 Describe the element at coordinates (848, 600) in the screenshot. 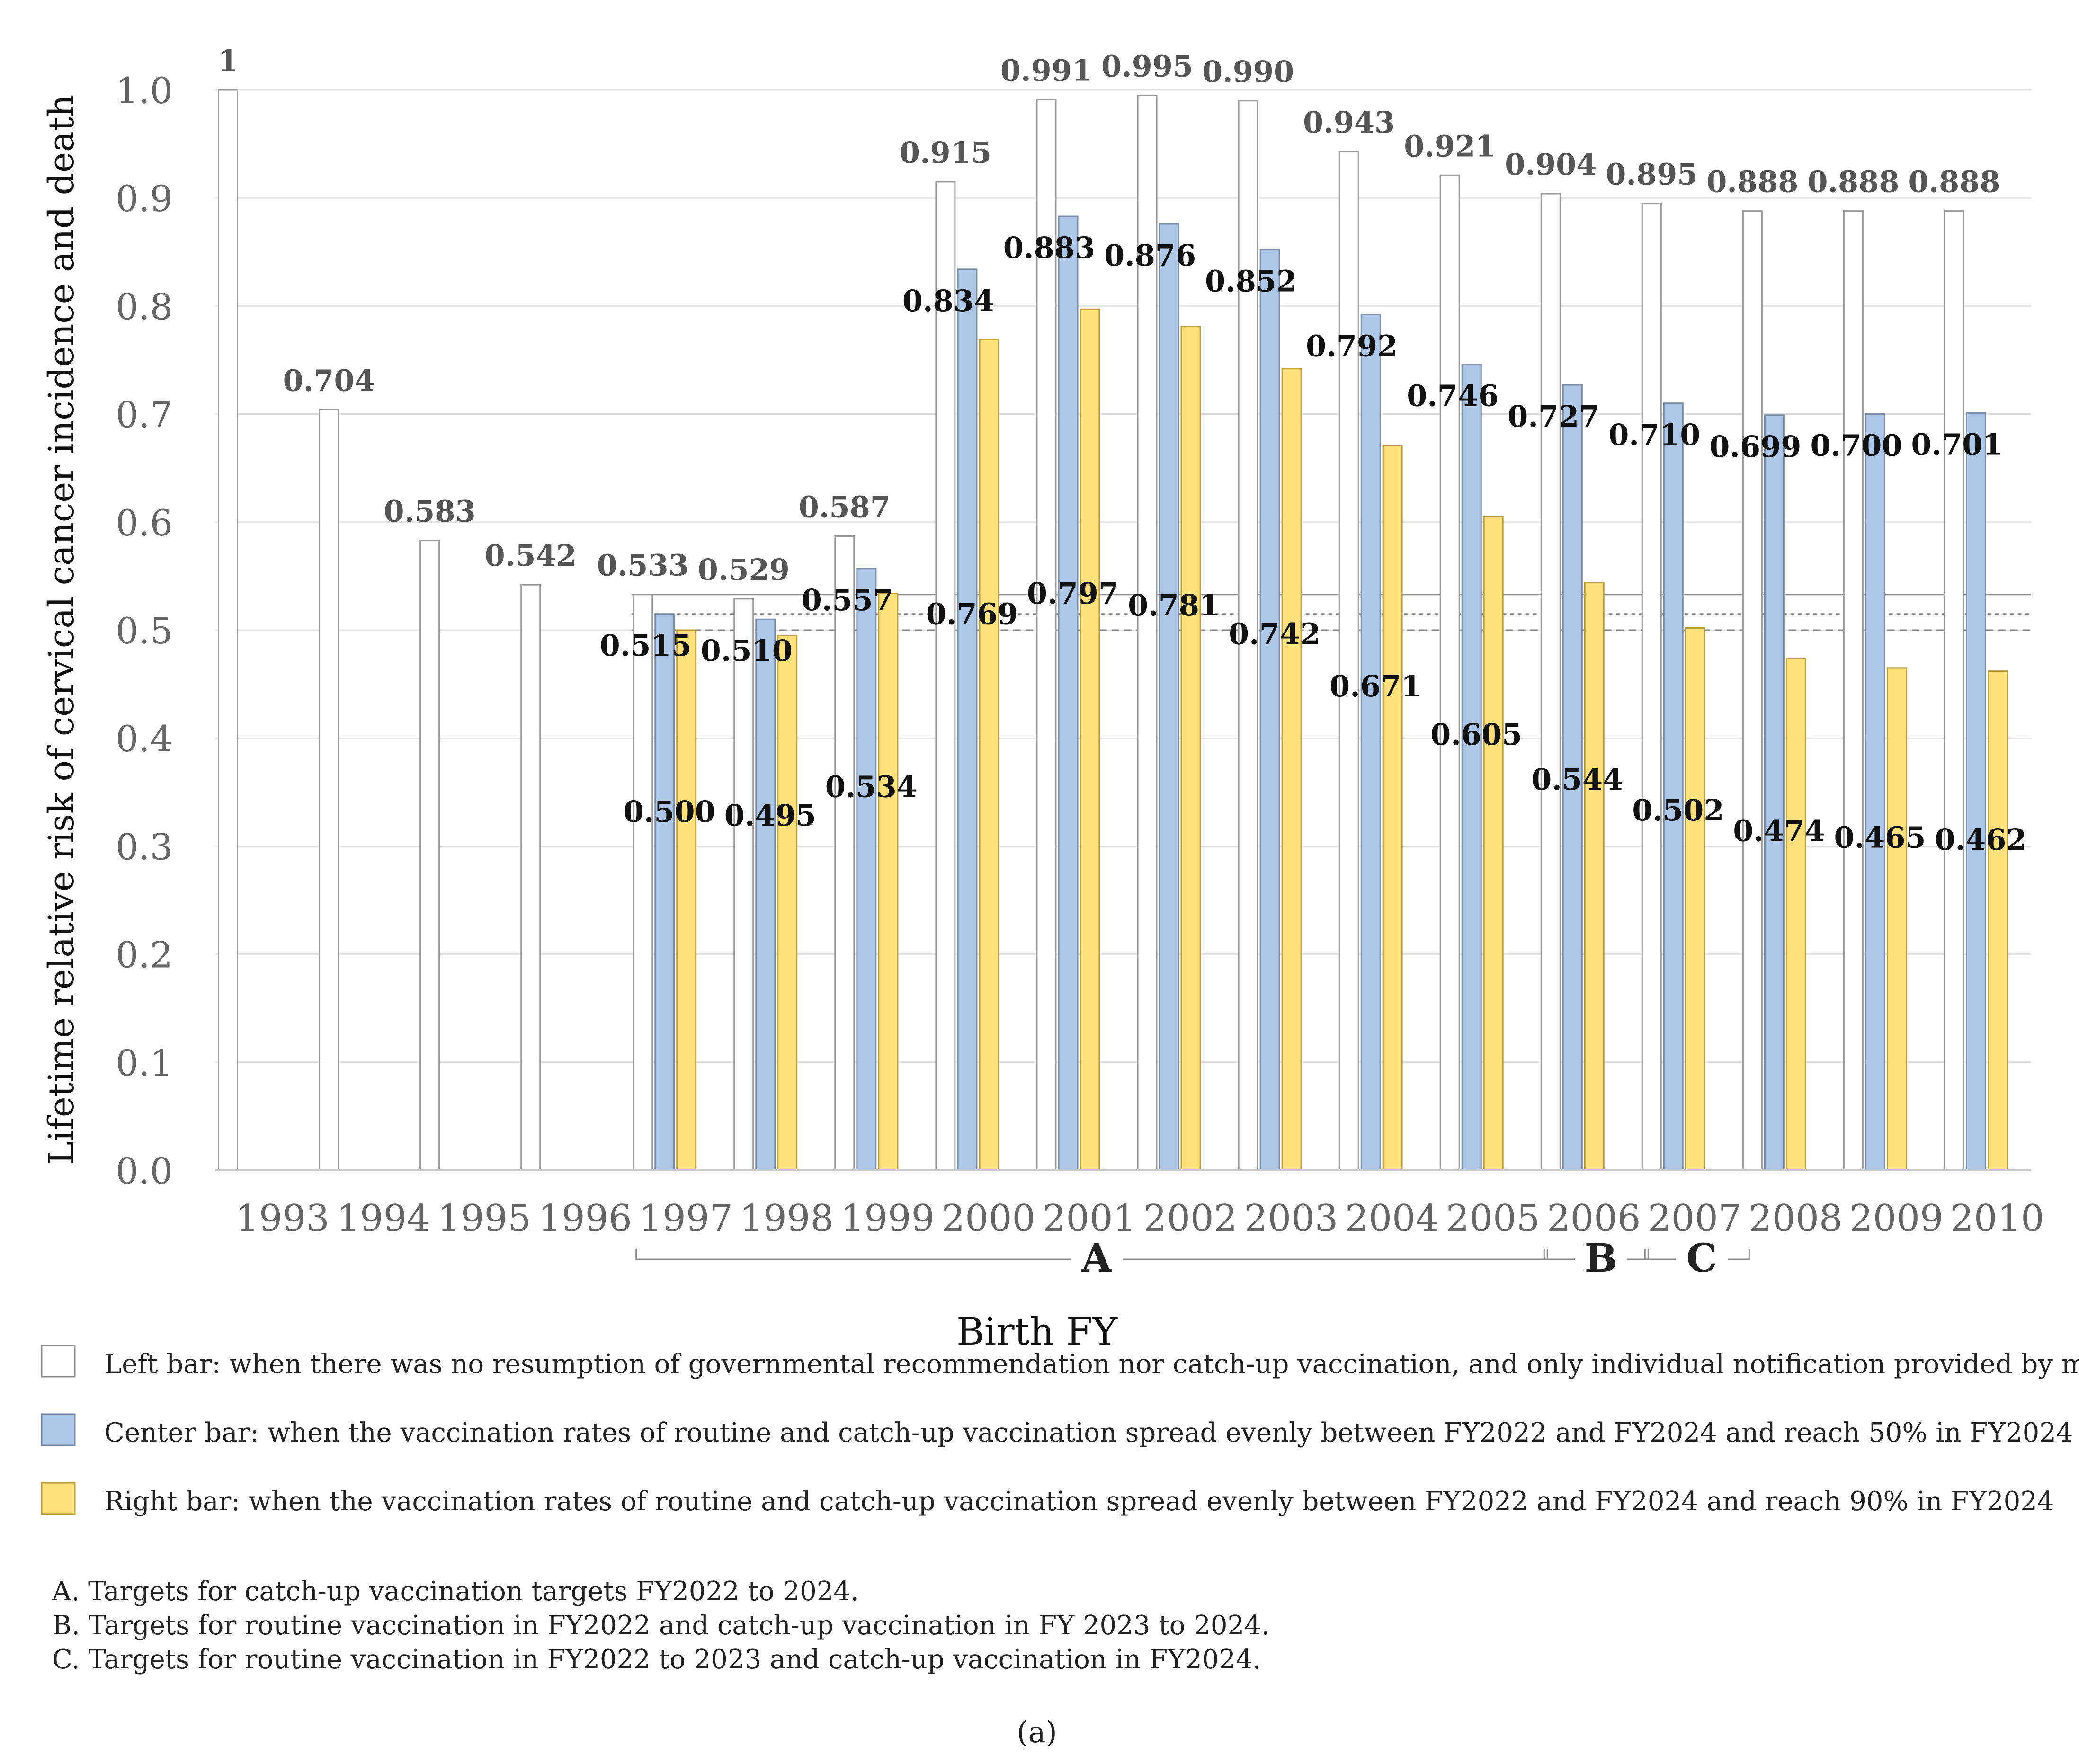

I see `data-label: 0.557` at that location.